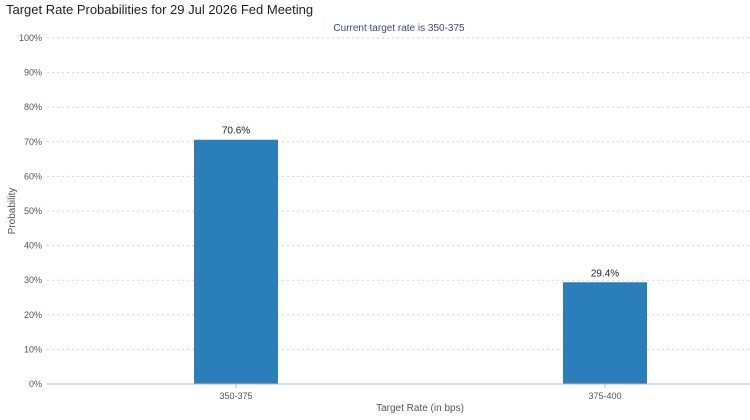 This screenshot has width=750, height=420. What do you see at coordinates (12, 211) in the screenshot?
I see `y-axis-title: Probability` at bounding box center [12, 211].